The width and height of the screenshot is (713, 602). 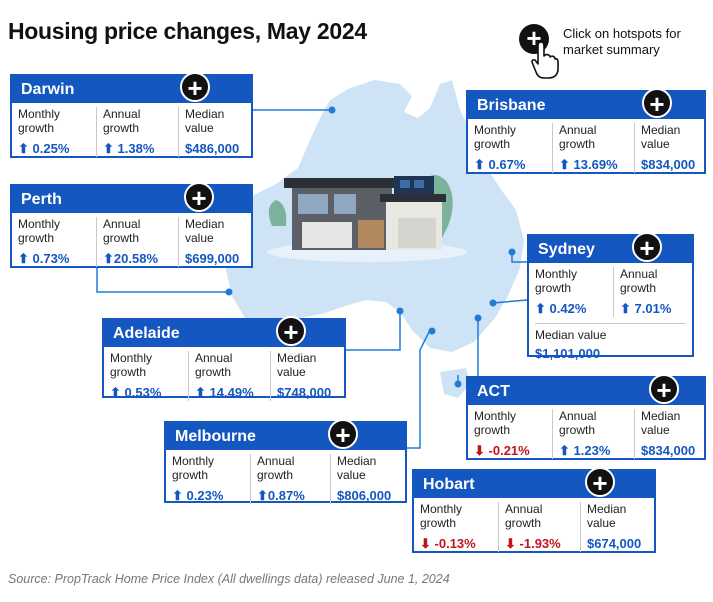 I want to click on monthly-growth-value: ⬆ 0.67%, so click(x=500, y=164).